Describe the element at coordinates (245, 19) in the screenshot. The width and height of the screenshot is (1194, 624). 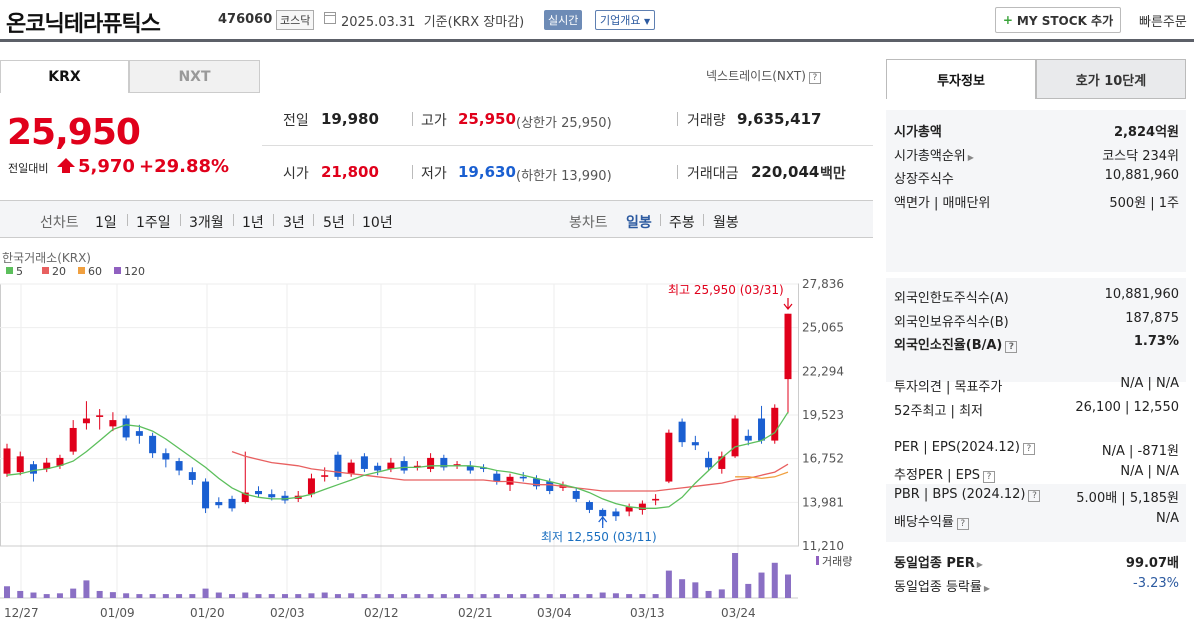
I see `stock-code: 476060` at that location.